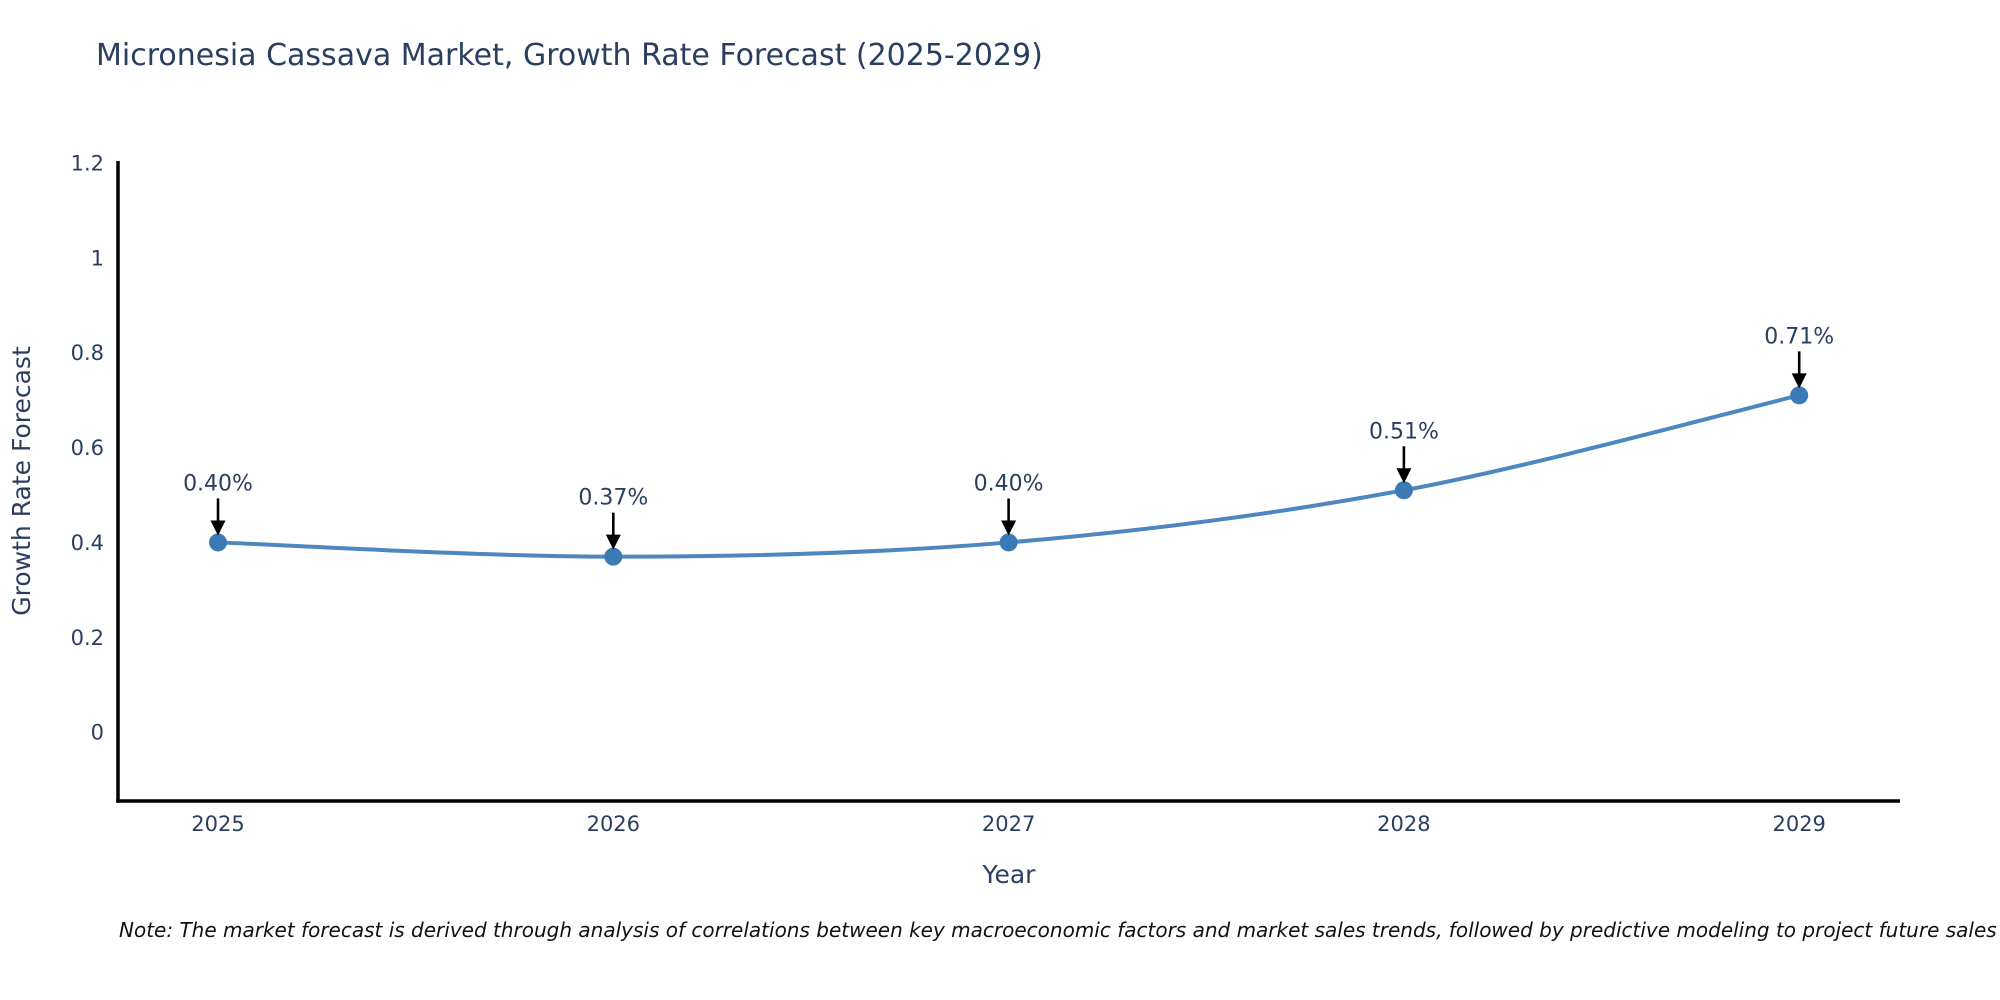  What do you see at coordinates (87, 163) in the screenshot?
I see `y-tick-label: 1.2` at bounding box center [87, 163].